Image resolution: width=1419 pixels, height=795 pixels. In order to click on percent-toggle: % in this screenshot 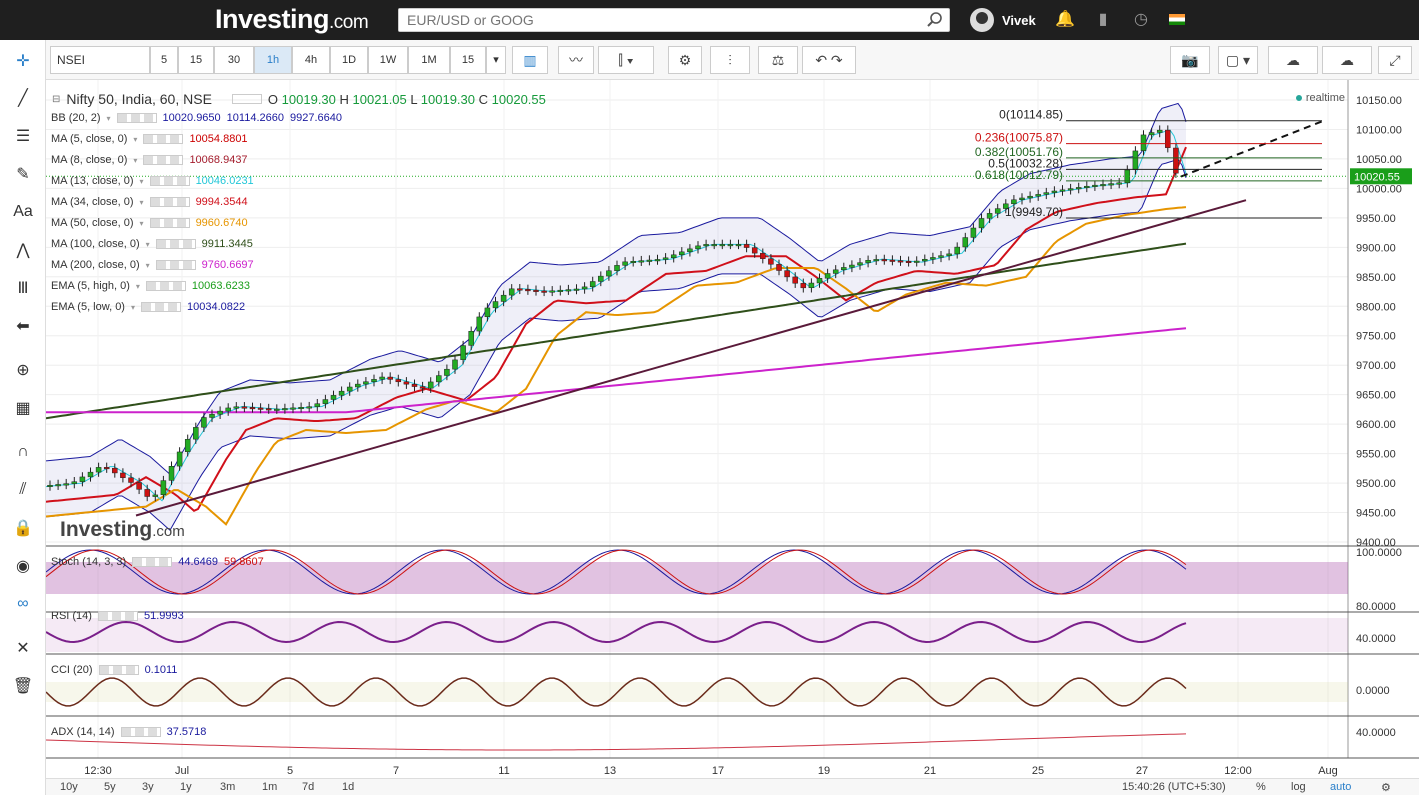, I will do `click(1261, 787)`.